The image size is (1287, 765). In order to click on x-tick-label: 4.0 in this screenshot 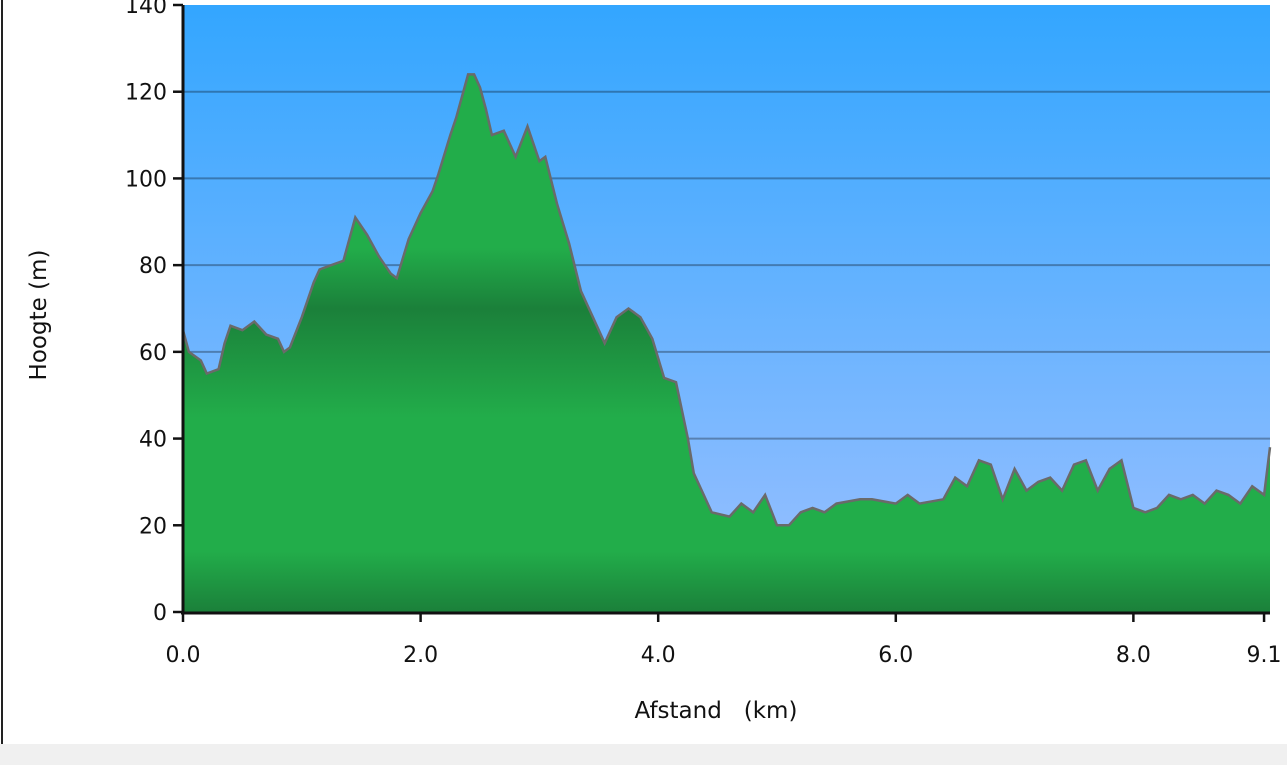, I will do `click(658, 655)`.